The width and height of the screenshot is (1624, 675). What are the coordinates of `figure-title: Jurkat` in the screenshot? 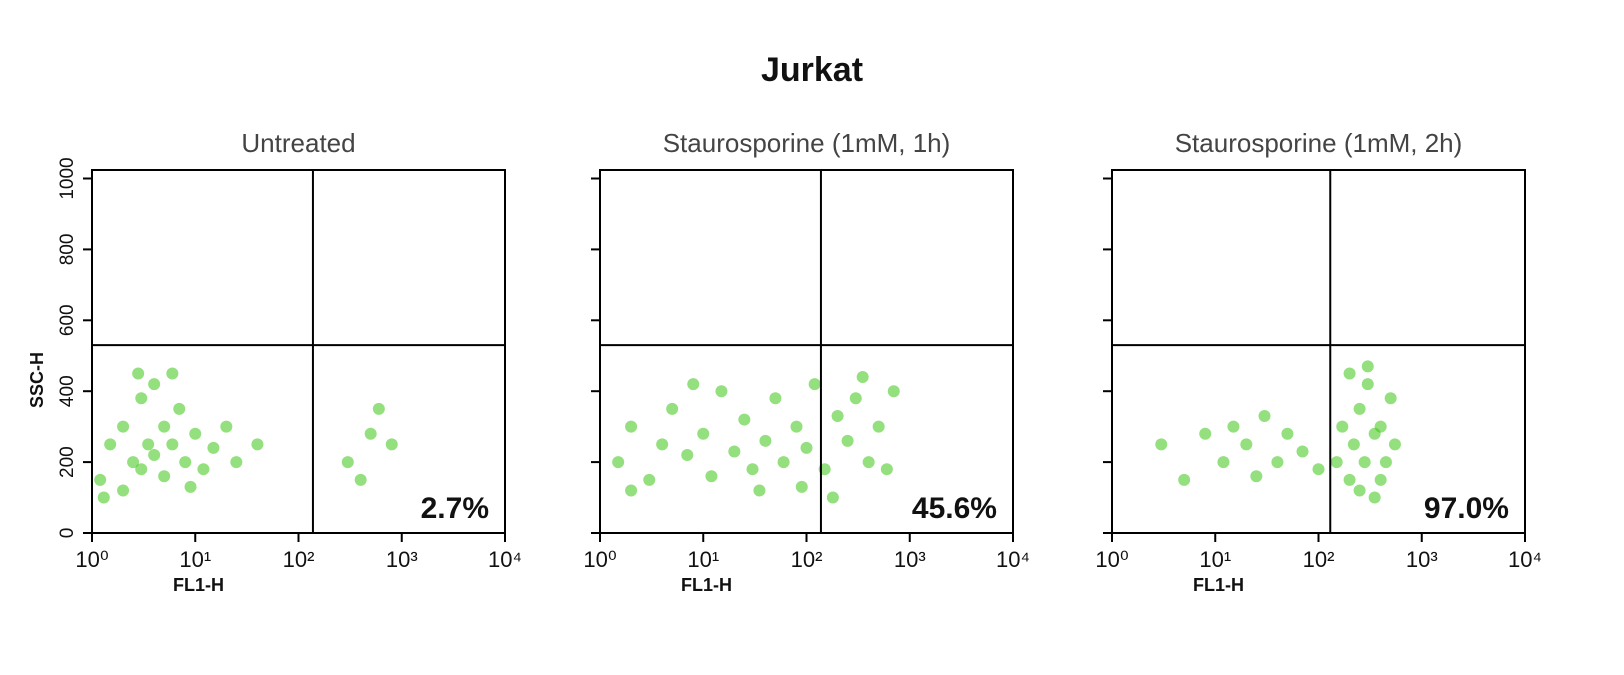 It's located at (812, 70).